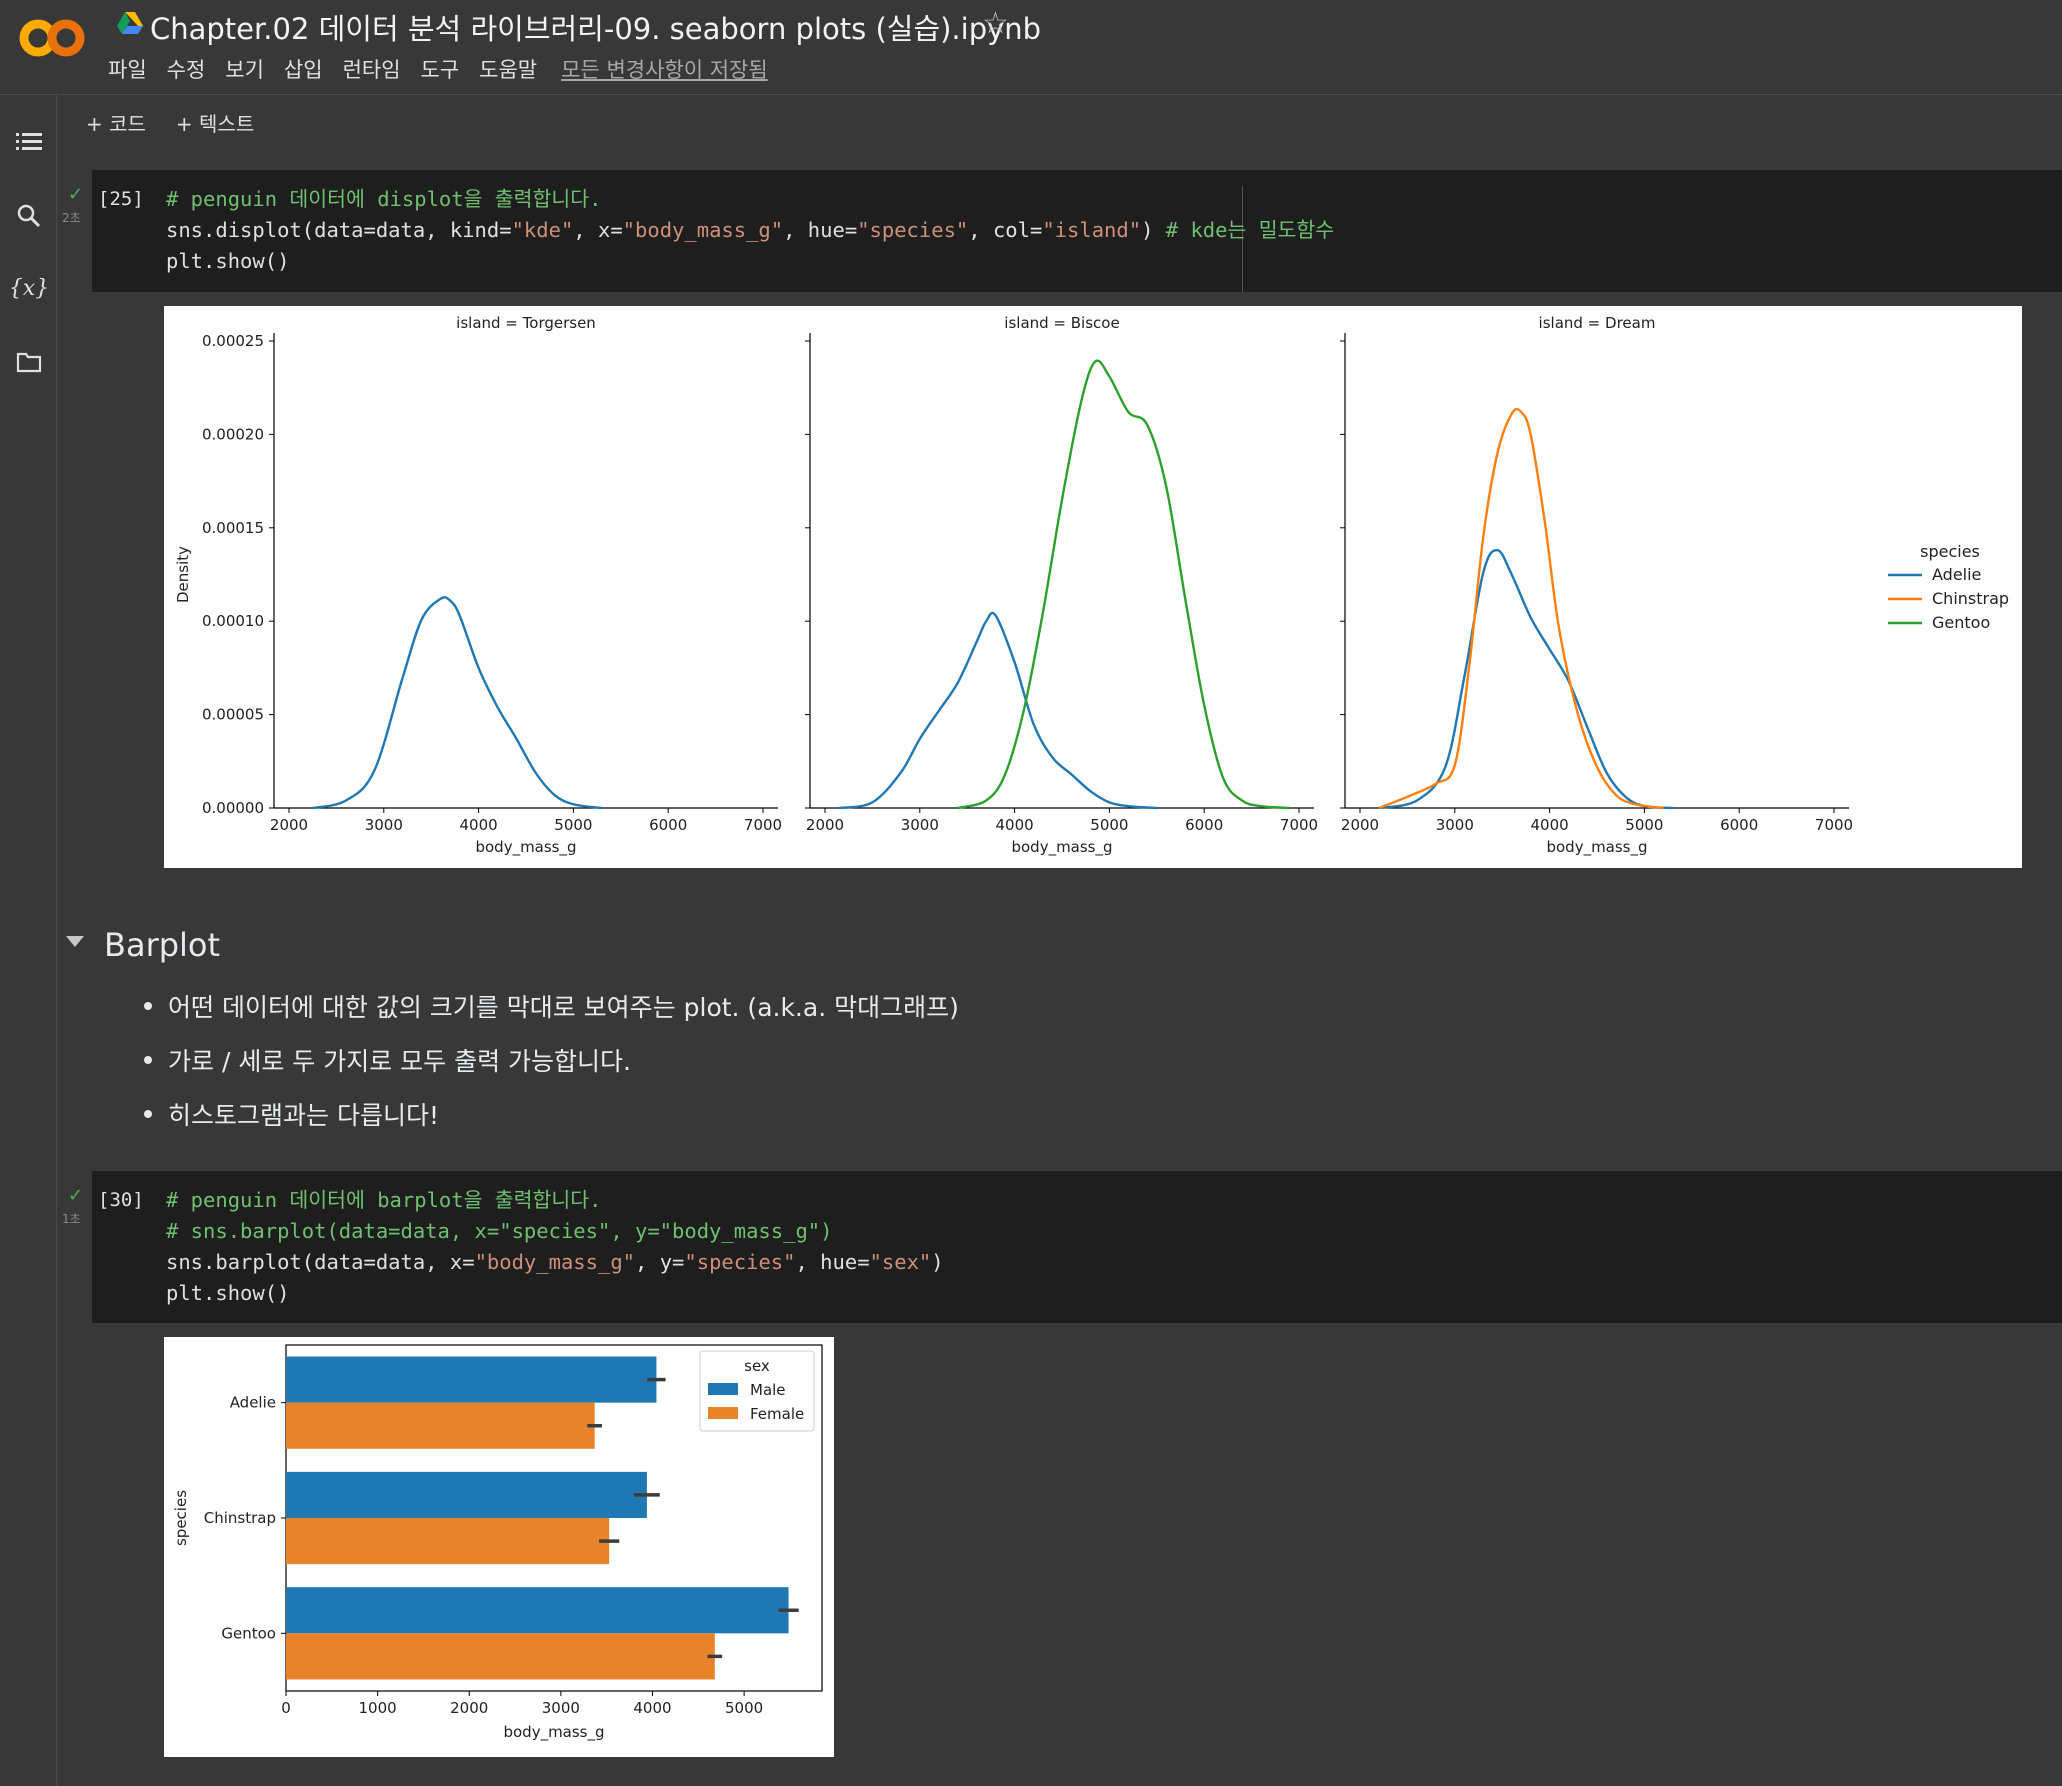 The width and height of the screenshot is (2062, 1786). I want to click on menu-tools: 도구, so click(440, 70).